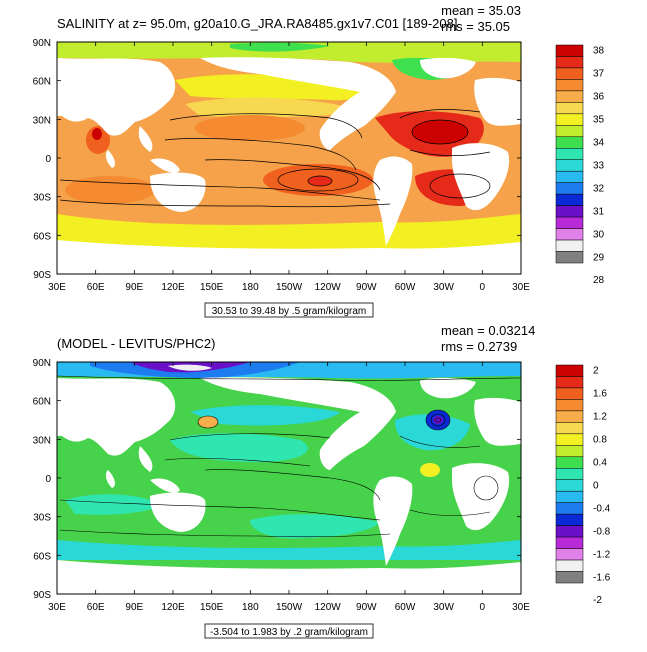 The width and height of the screenshot is (647, 652). I want to click on colorbar-label: 0.8, so click(600, 440).